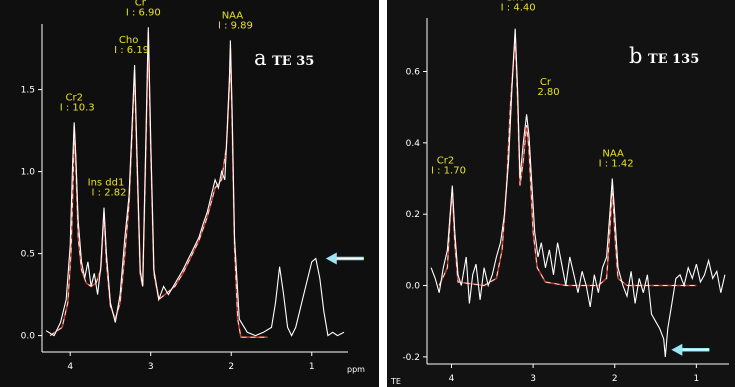 The width and height of the screenshot is (735, 387). Describe the element at coordinates (106, 183) in the screenshot. I see `peak-name-label: Ins dd1` at that location.